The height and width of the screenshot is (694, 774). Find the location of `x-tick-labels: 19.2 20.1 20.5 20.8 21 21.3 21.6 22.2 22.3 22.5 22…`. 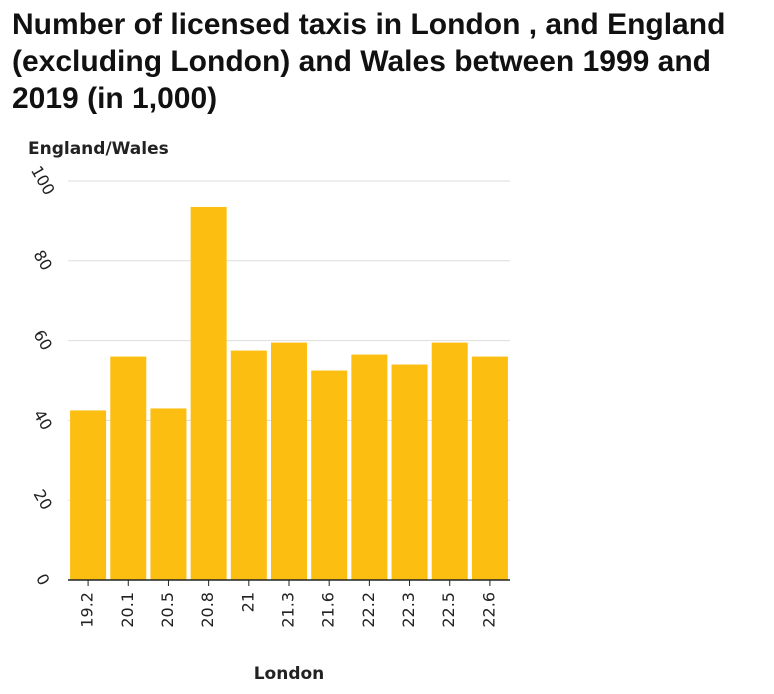

x-tick-labels: 19.2 20.1 20.5 20.8 21 21.3 21.6 22.2 22.3 22.5 22… is located at coordinates (288, 604).